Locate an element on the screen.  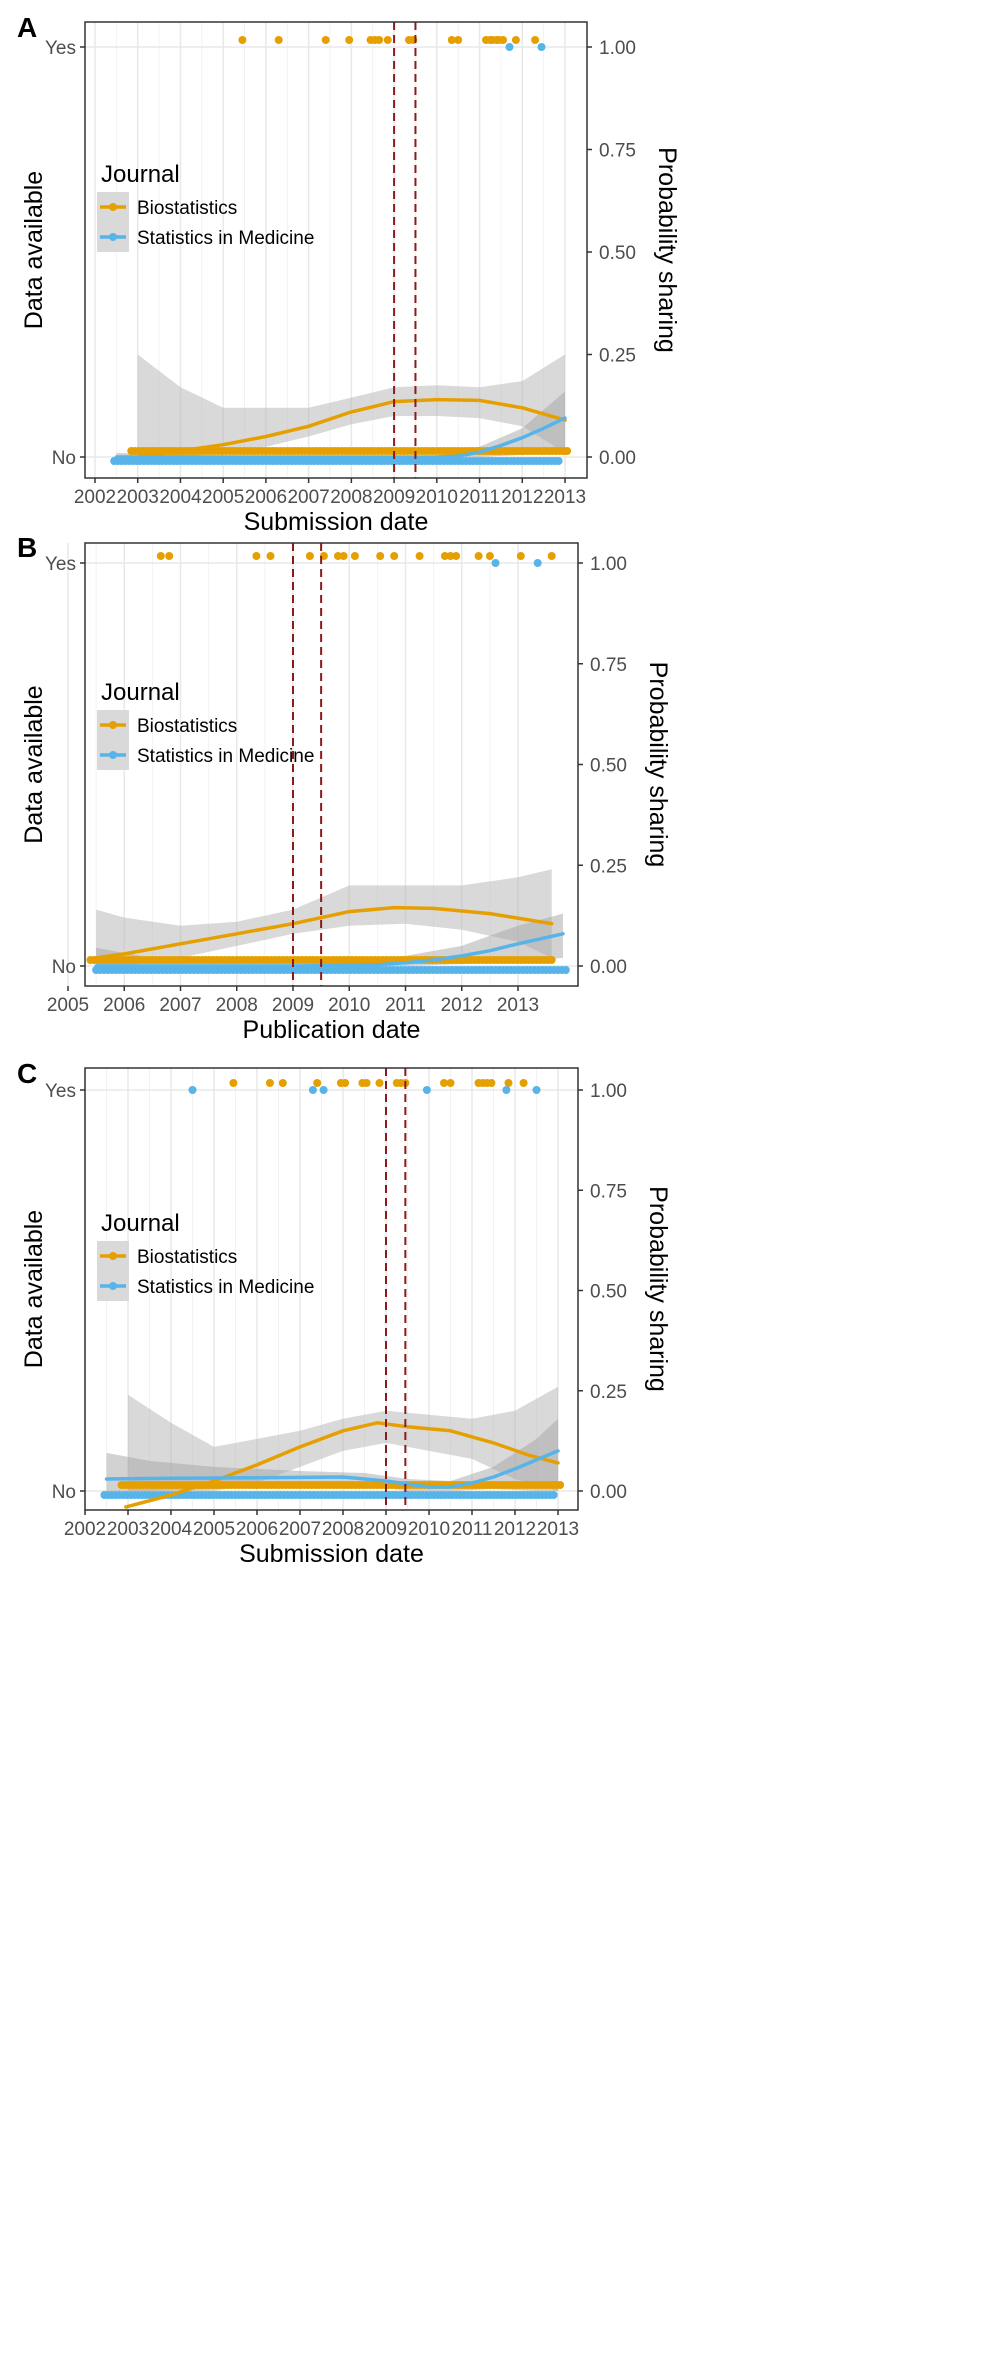
x-tick-label: 2003 is located at coordinates (138, 497).